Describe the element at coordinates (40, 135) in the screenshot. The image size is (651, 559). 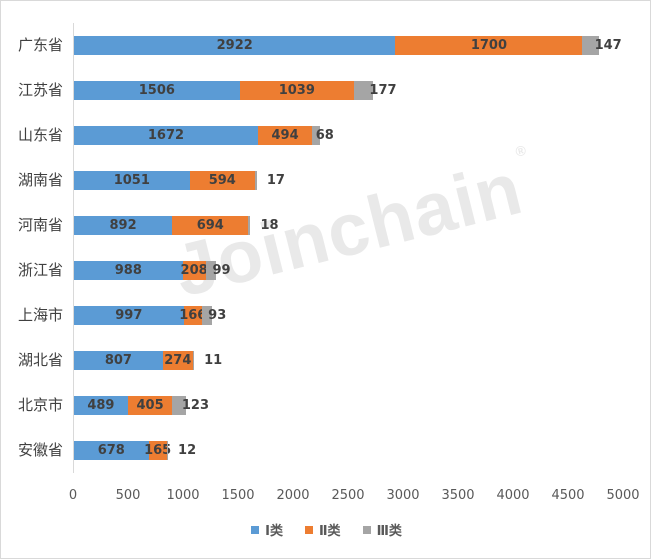
I see `category-label: 山东省` at that location.